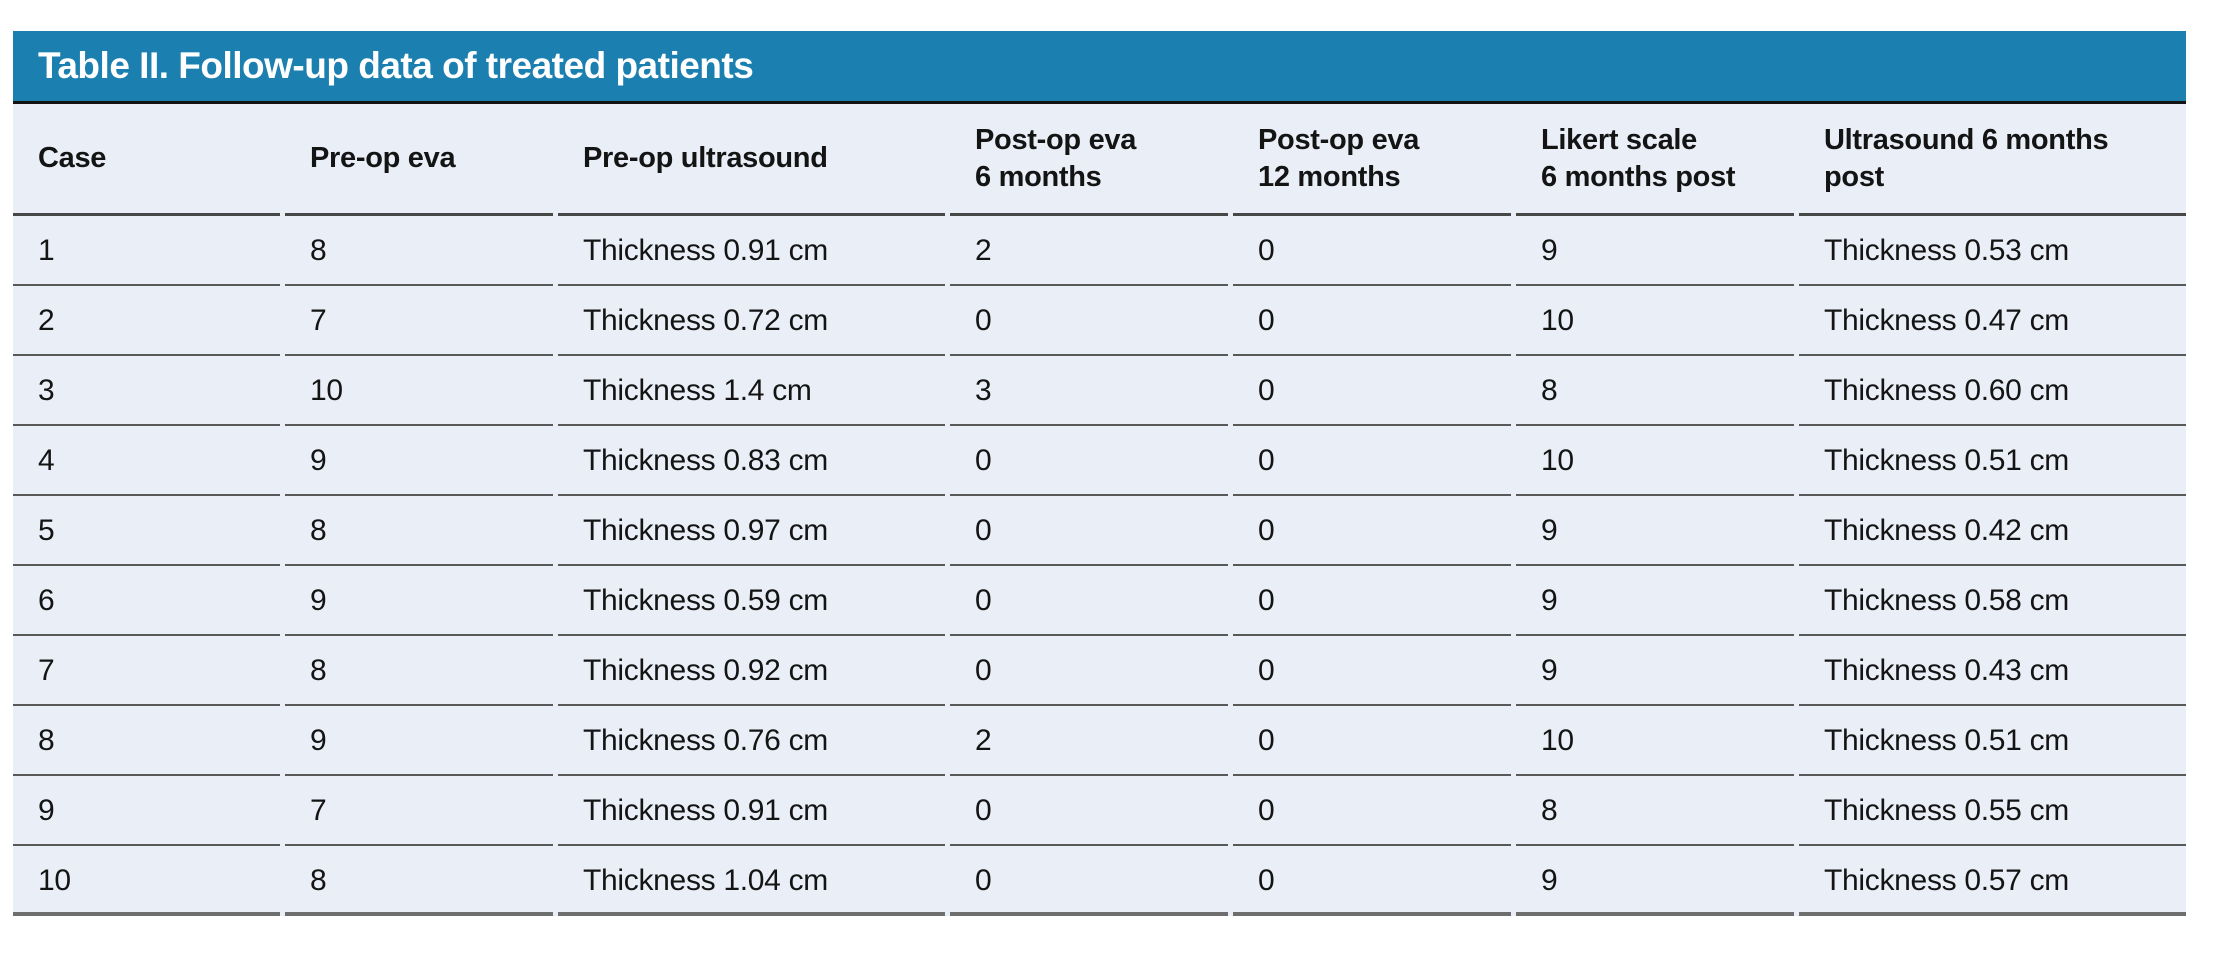 The height and width of the screenshot is (955, 2234). What do you see at coordinates (1992, 531) in the screenshot?
I see `table-cell: Thickness 0.42 cm` at bounding box center [1992, 531].